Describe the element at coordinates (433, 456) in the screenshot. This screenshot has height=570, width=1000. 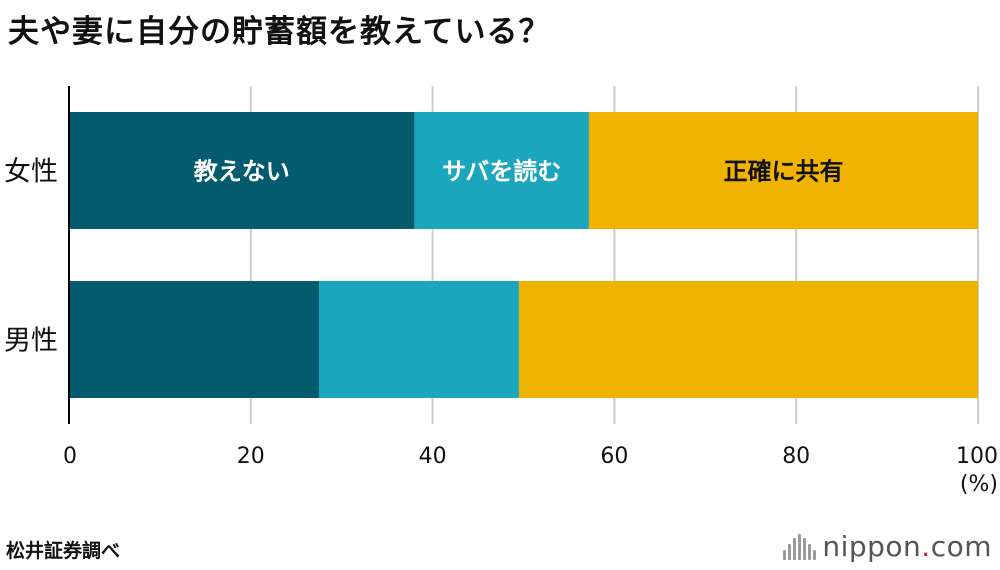
I see `x-tick-label-40: 40` at that location.